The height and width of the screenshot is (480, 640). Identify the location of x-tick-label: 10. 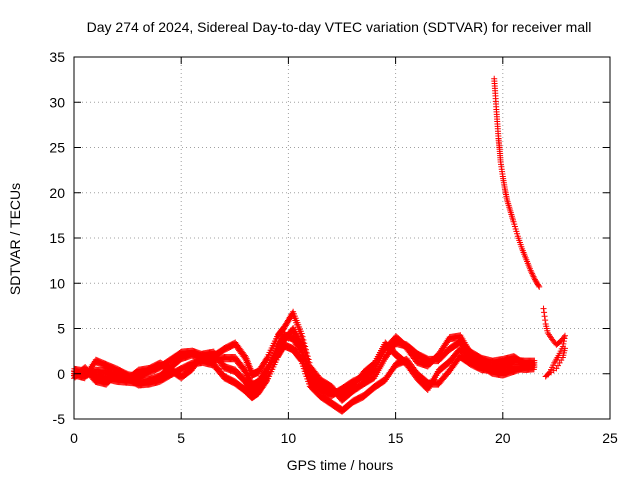
(289, 438).